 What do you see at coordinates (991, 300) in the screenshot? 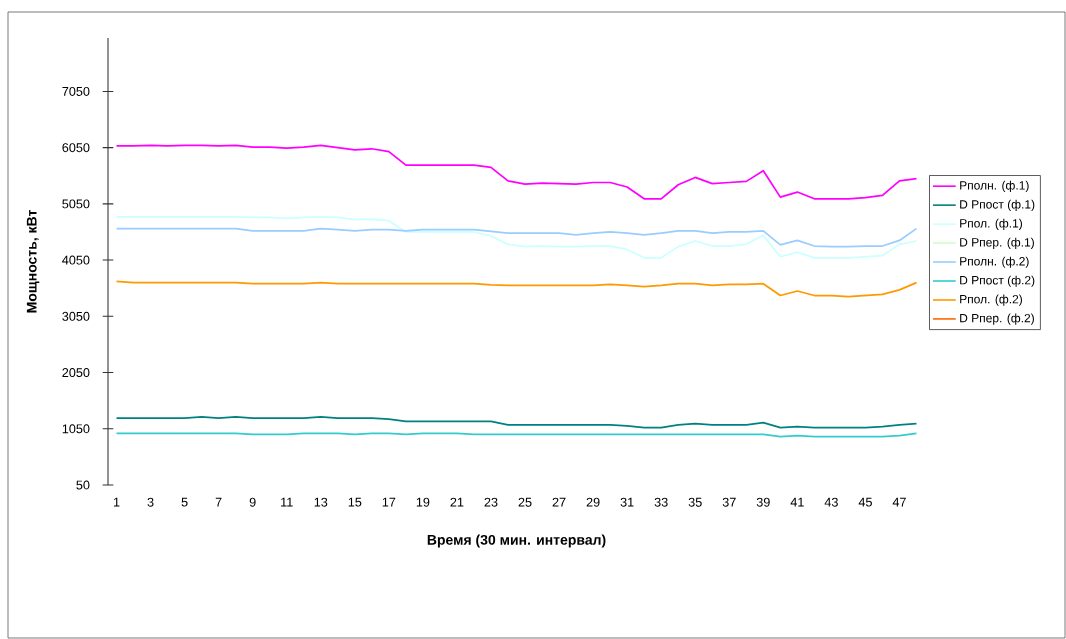
I see `legend-label: Рпол. (ф.2)` at bounding box center [991, 300].